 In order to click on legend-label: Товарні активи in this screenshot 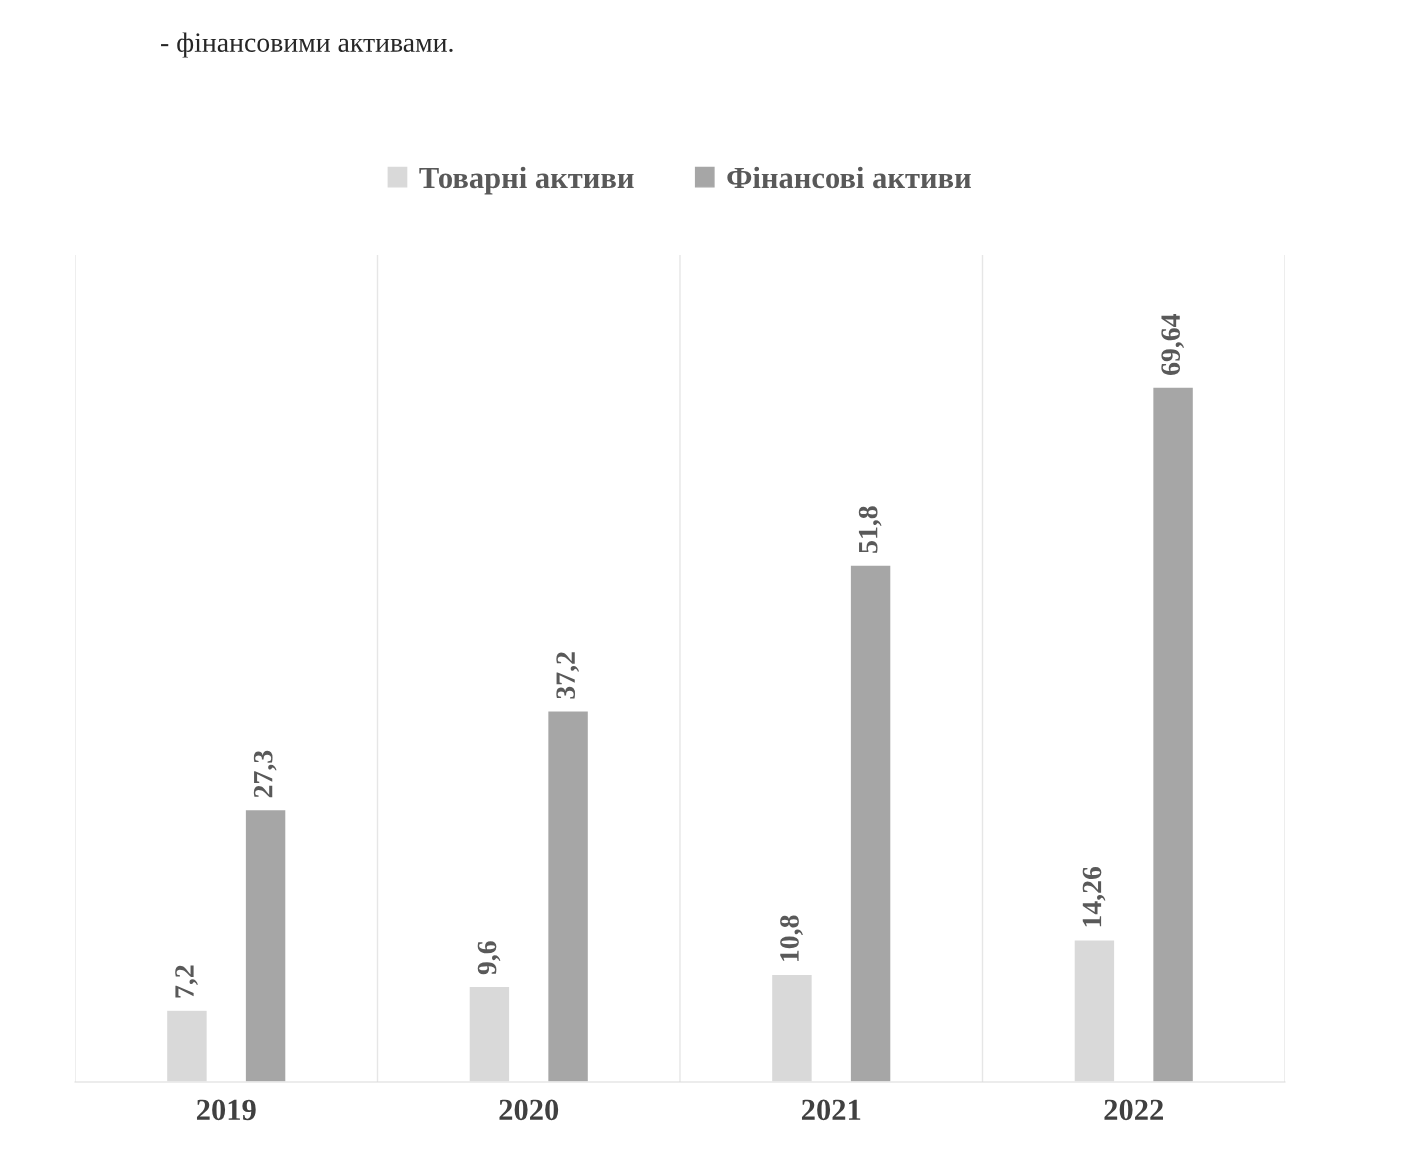, I will do `click(526, 180)`.